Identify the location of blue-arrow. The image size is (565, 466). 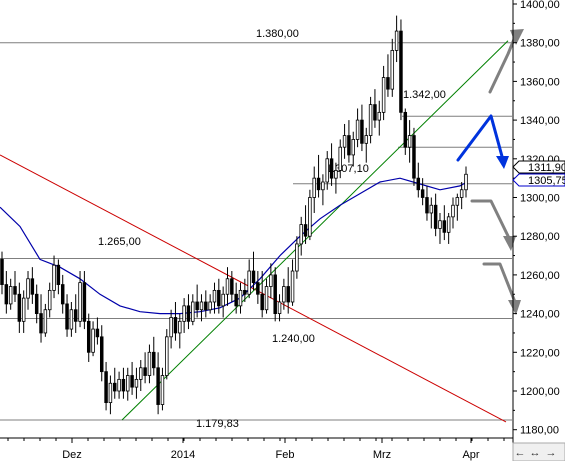
(480, 138).